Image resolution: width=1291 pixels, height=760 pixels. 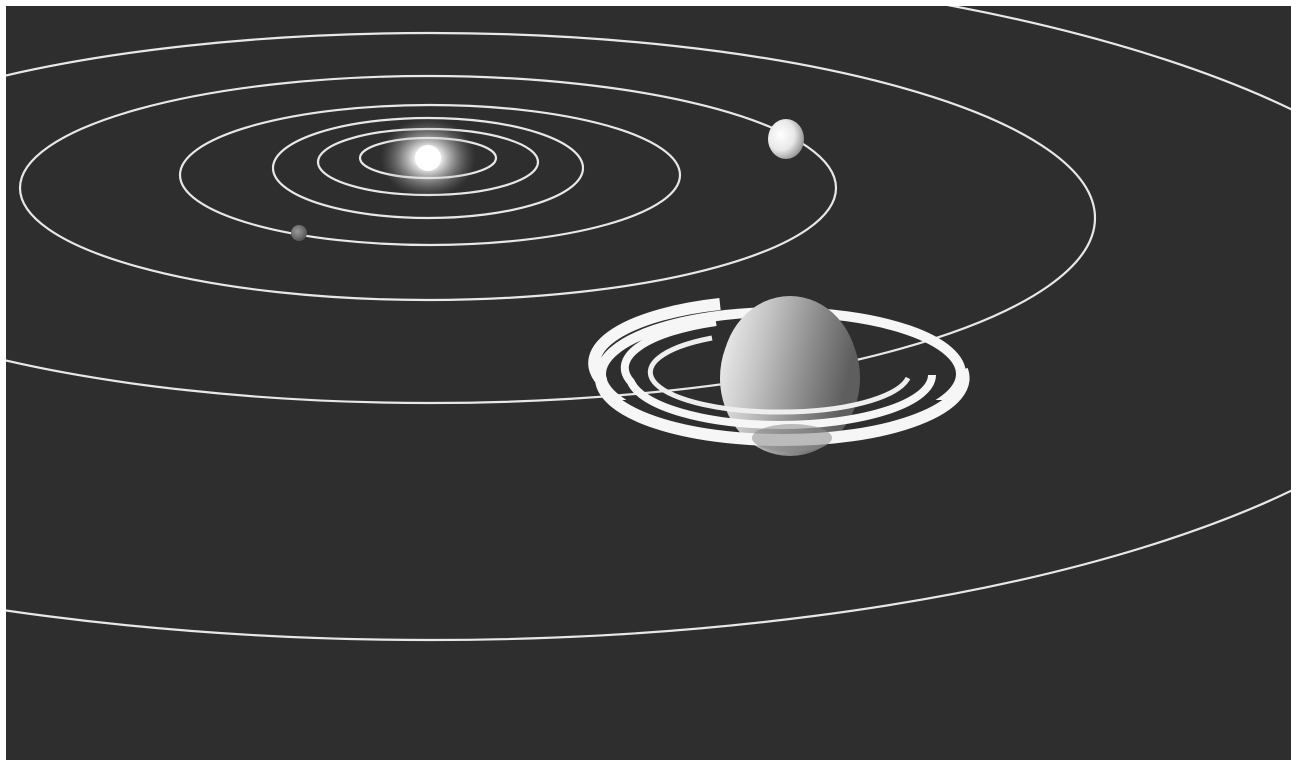 What do you see at coordinates (299, 233) in the screenshot?
I see `small-planet-icon` at bounding box center [299, 233].